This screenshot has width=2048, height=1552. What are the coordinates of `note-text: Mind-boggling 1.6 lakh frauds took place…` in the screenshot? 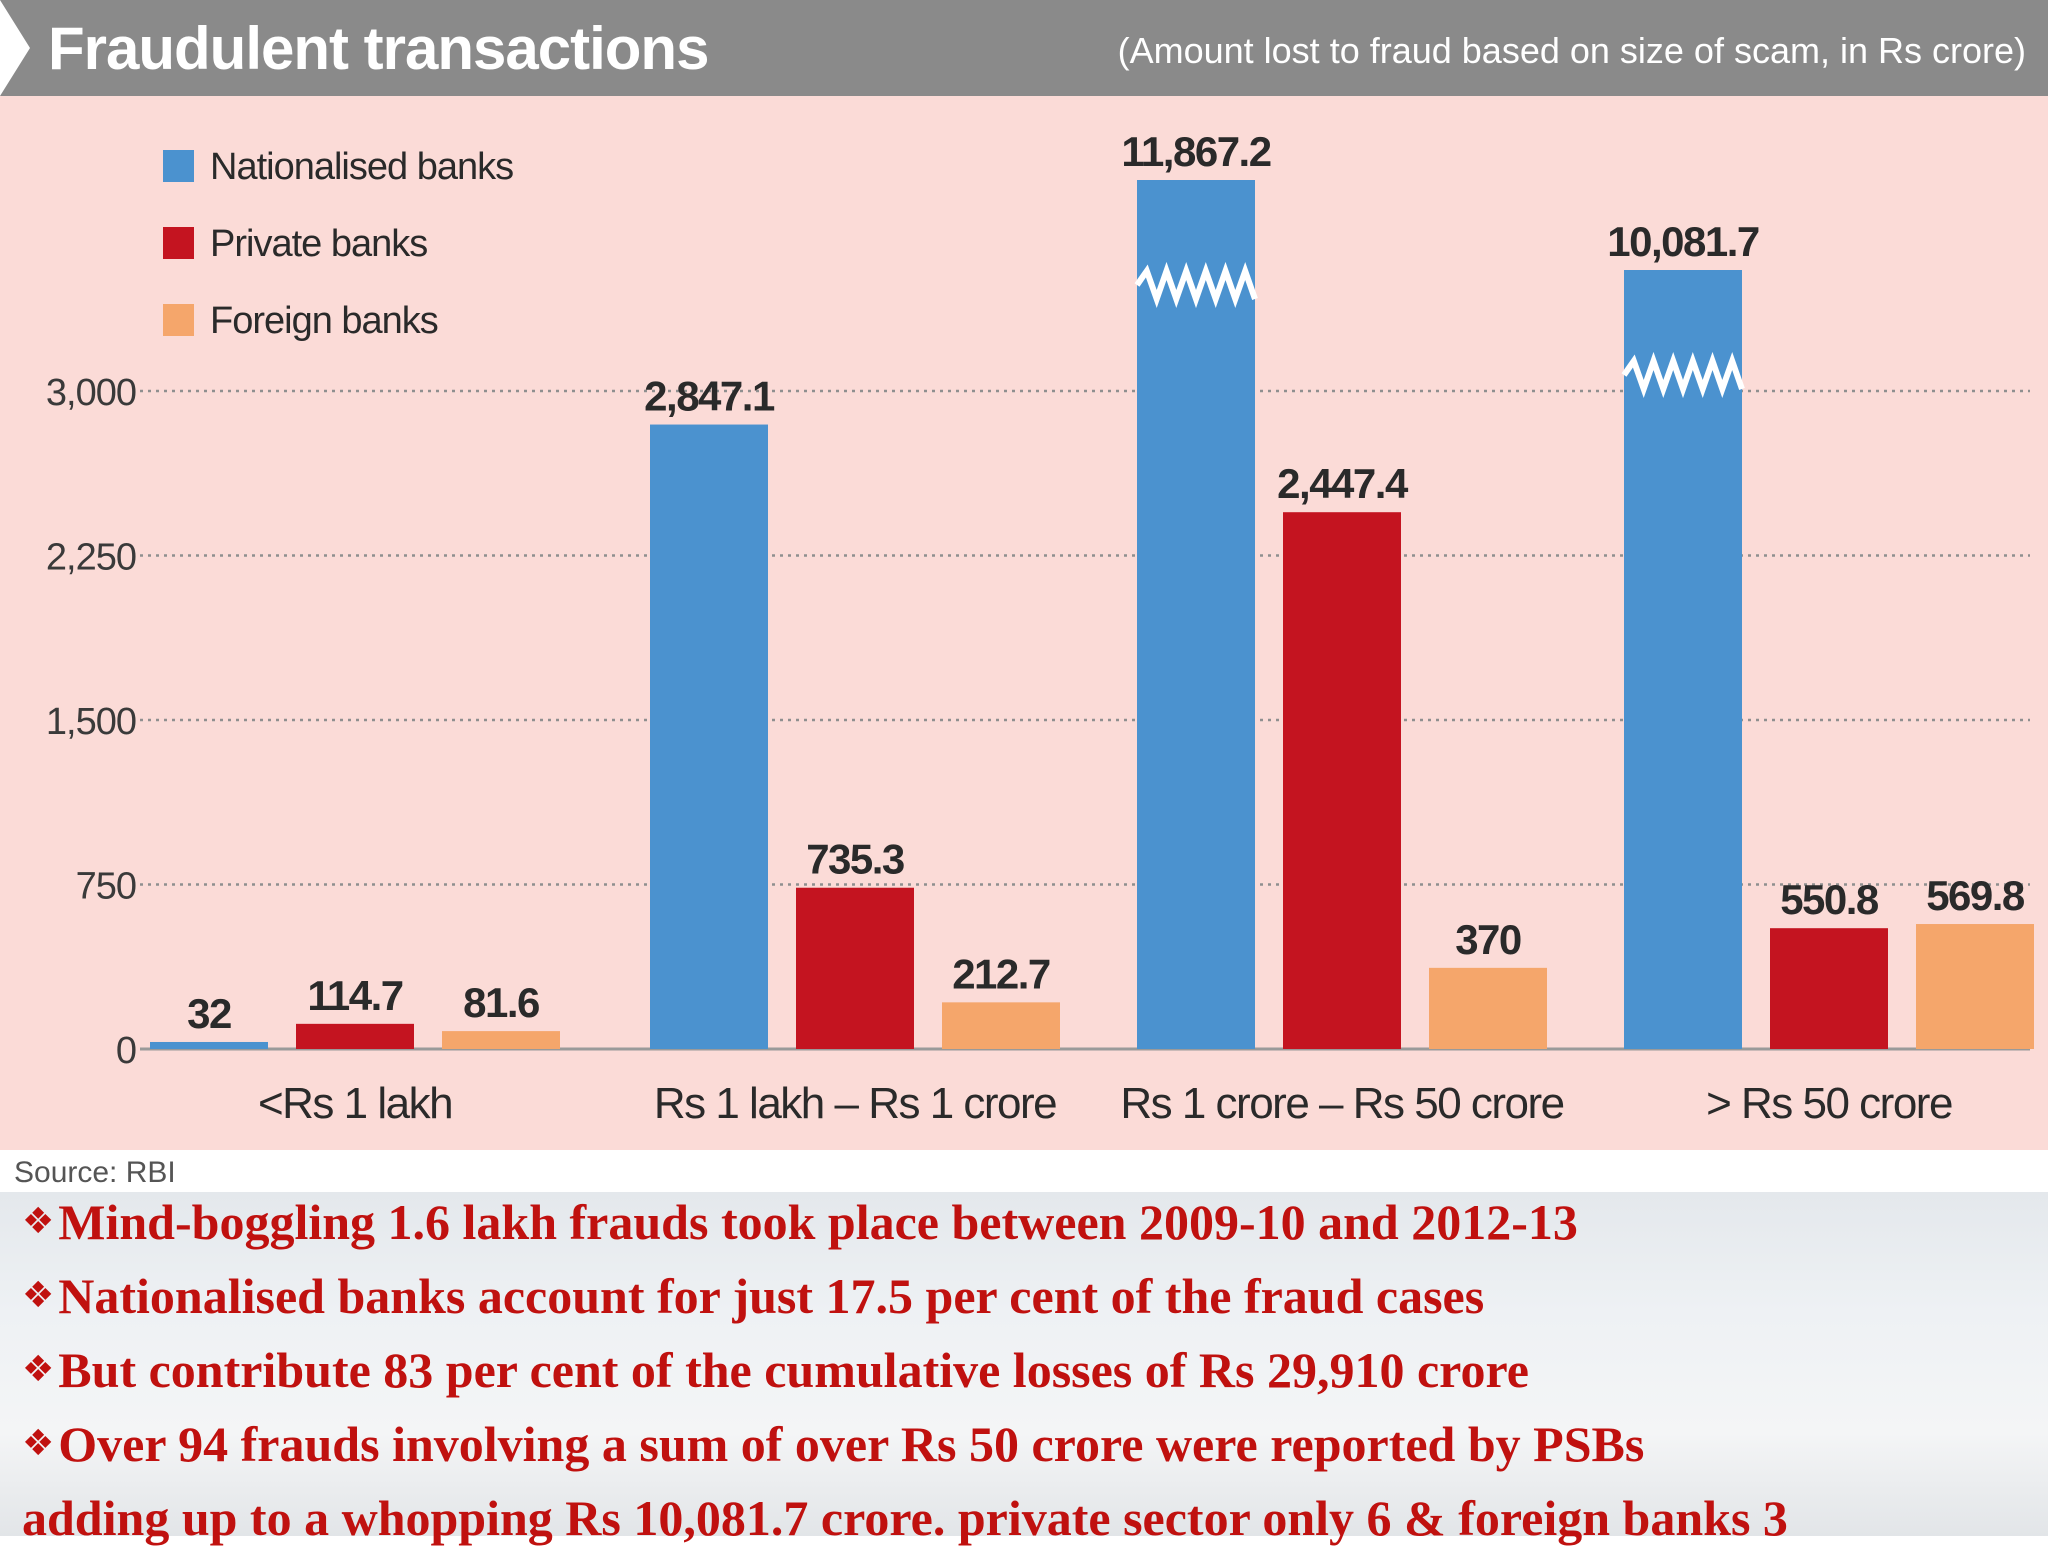 It's located at (818, 1222).